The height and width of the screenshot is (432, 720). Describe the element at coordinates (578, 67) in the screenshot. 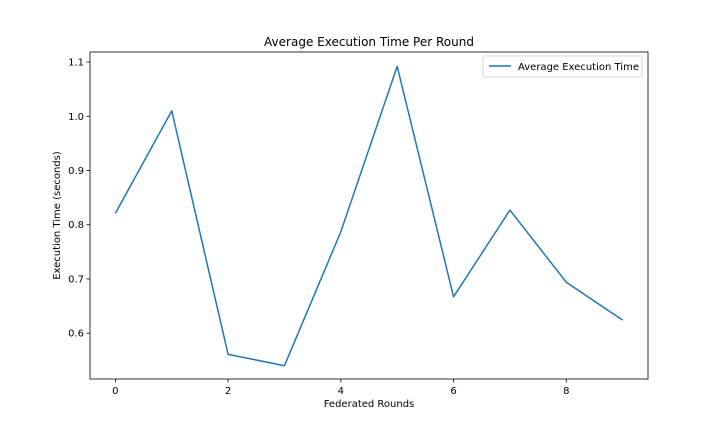

I see `legend-label: Average Execution Time` at that location.